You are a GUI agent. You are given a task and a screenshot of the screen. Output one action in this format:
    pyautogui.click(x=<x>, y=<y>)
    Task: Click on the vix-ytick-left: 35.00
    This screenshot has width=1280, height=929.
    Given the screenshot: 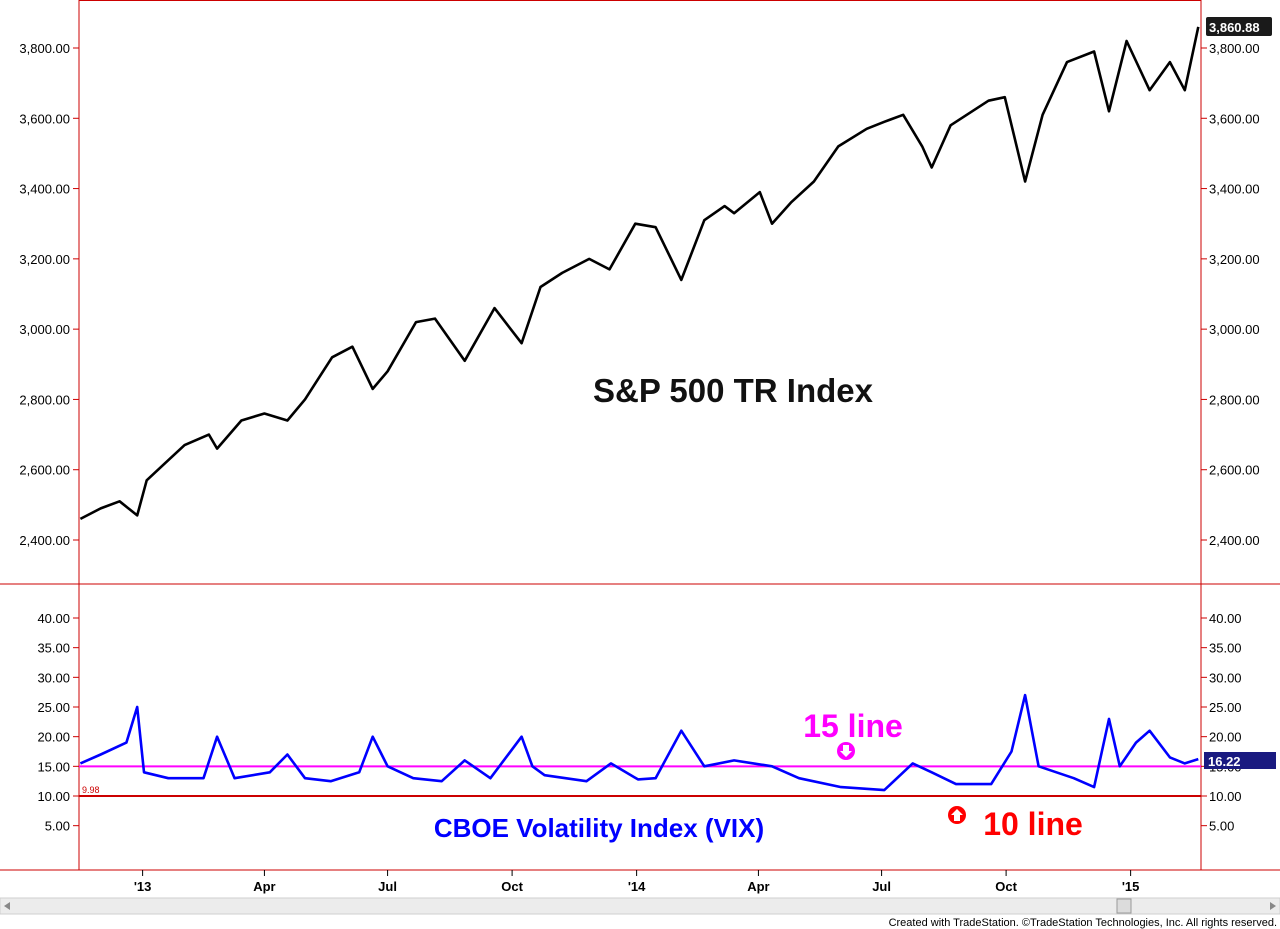 What is the action you would take?
    pyautogui.click(x=53, y=648)
    